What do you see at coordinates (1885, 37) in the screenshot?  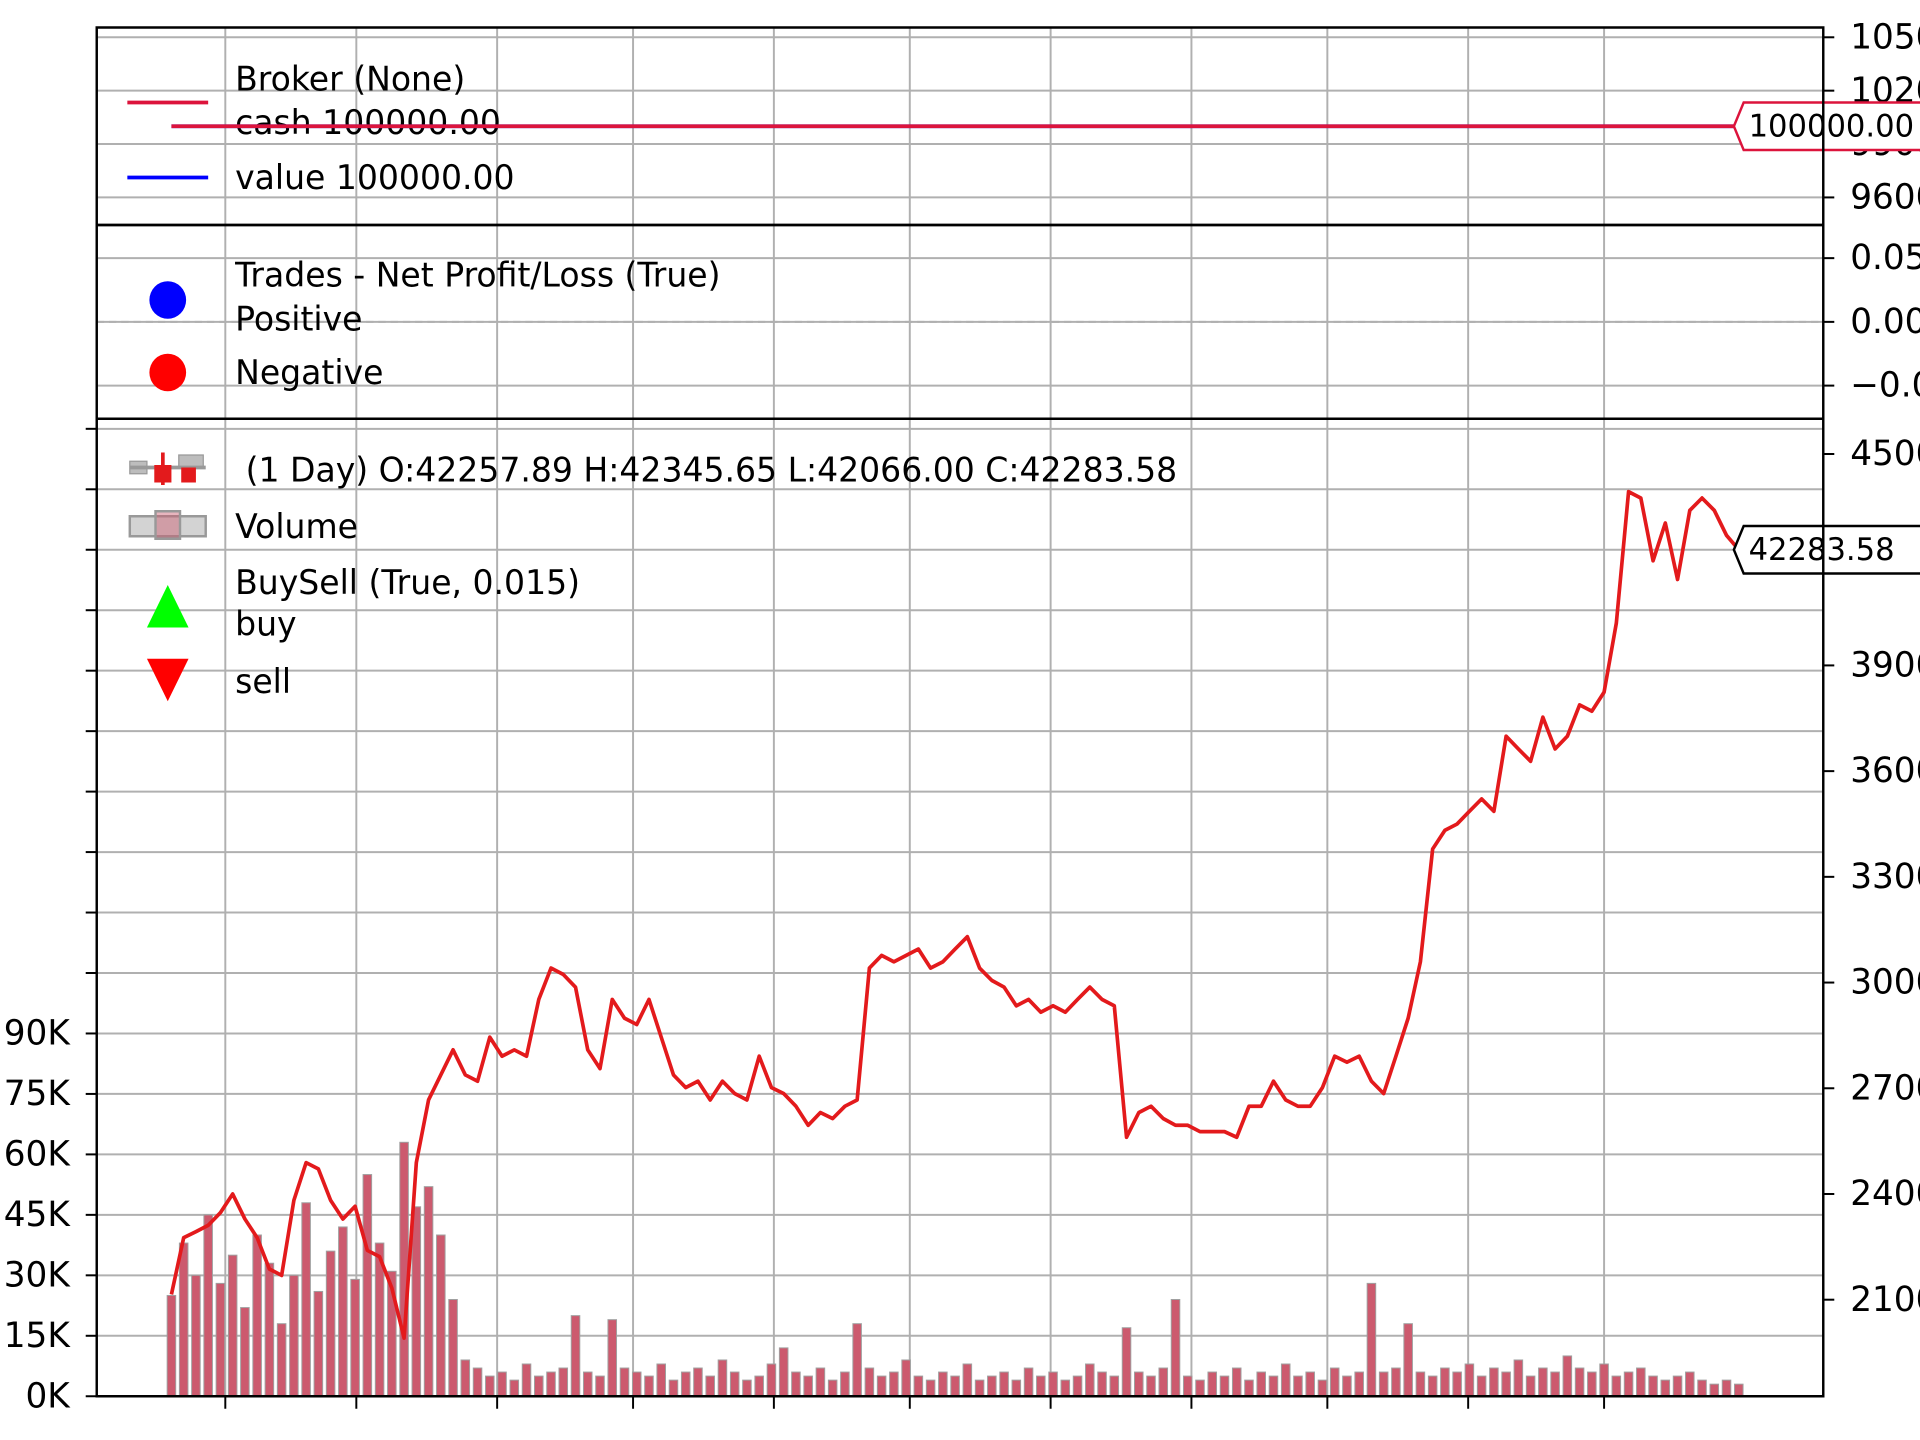 I see `y-tick-label: 105000` at bounding box center [1885, 37].